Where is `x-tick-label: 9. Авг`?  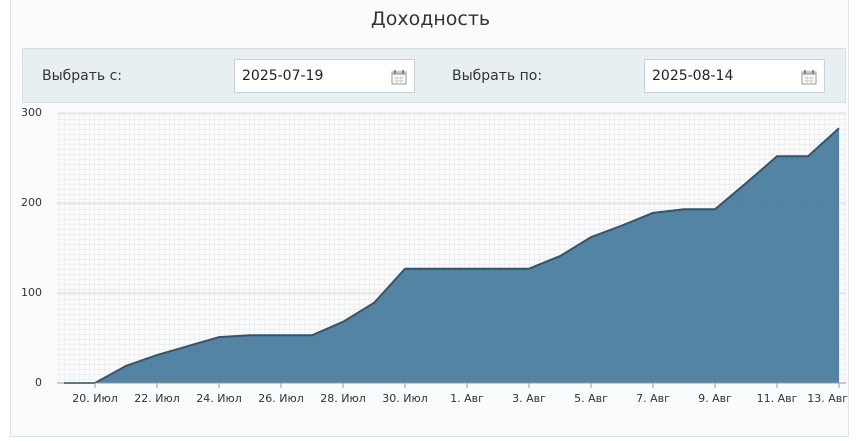 x-tick-label: 9. Авг is located at coordinates (715, 398).